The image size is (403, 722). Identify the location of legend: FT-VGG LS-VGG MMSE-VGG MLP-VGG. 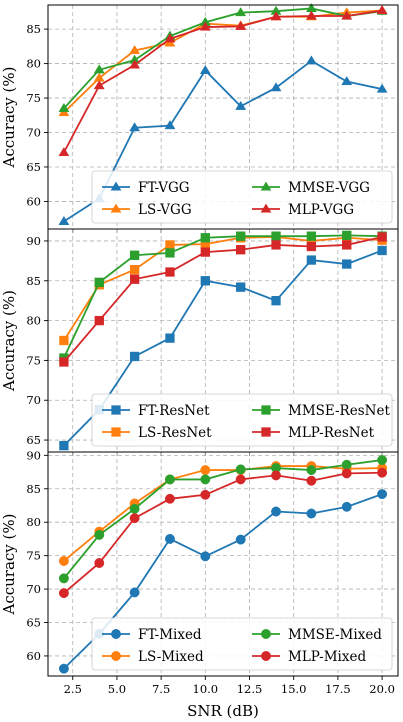
(242, 197).